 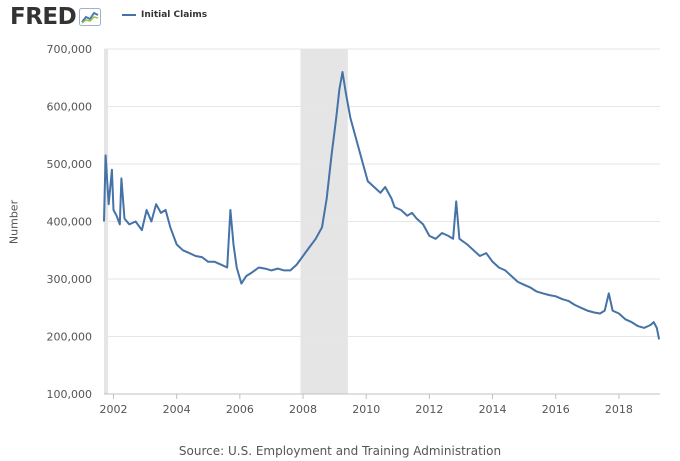 What do you see at coordinates (240, 409) in the screenshot?
I see `x-tick-label: 2006` at bounding box center [240, 409].